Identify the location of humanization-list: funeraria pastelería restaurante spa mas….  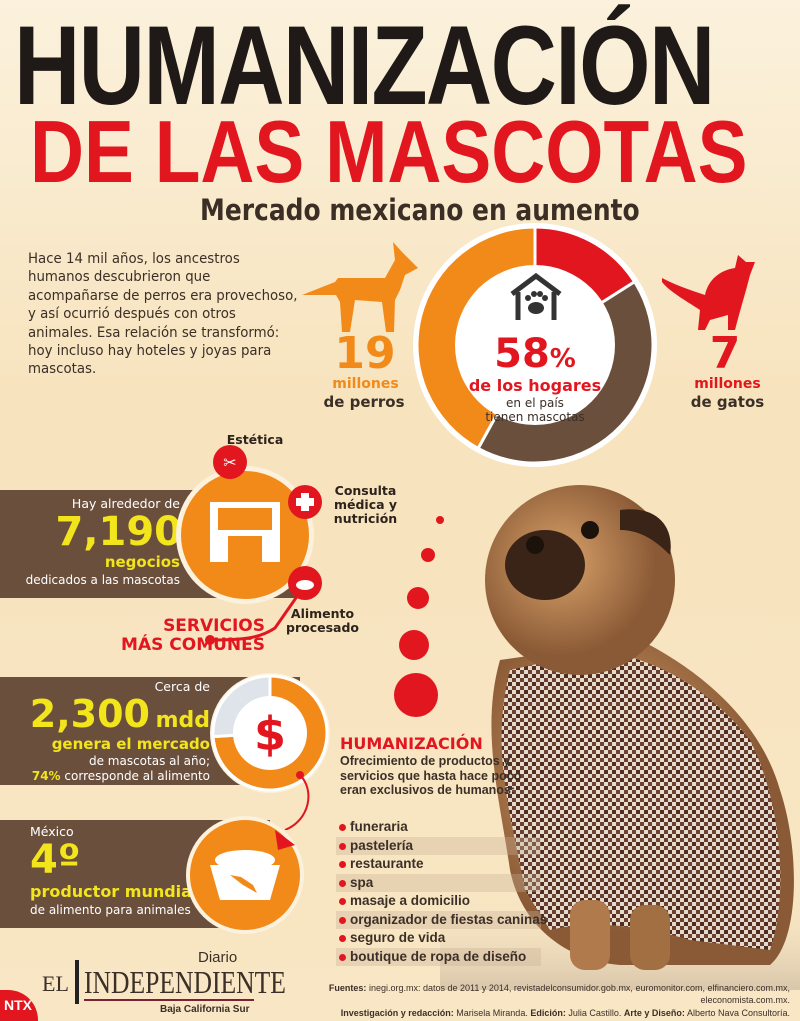
(441, 892).